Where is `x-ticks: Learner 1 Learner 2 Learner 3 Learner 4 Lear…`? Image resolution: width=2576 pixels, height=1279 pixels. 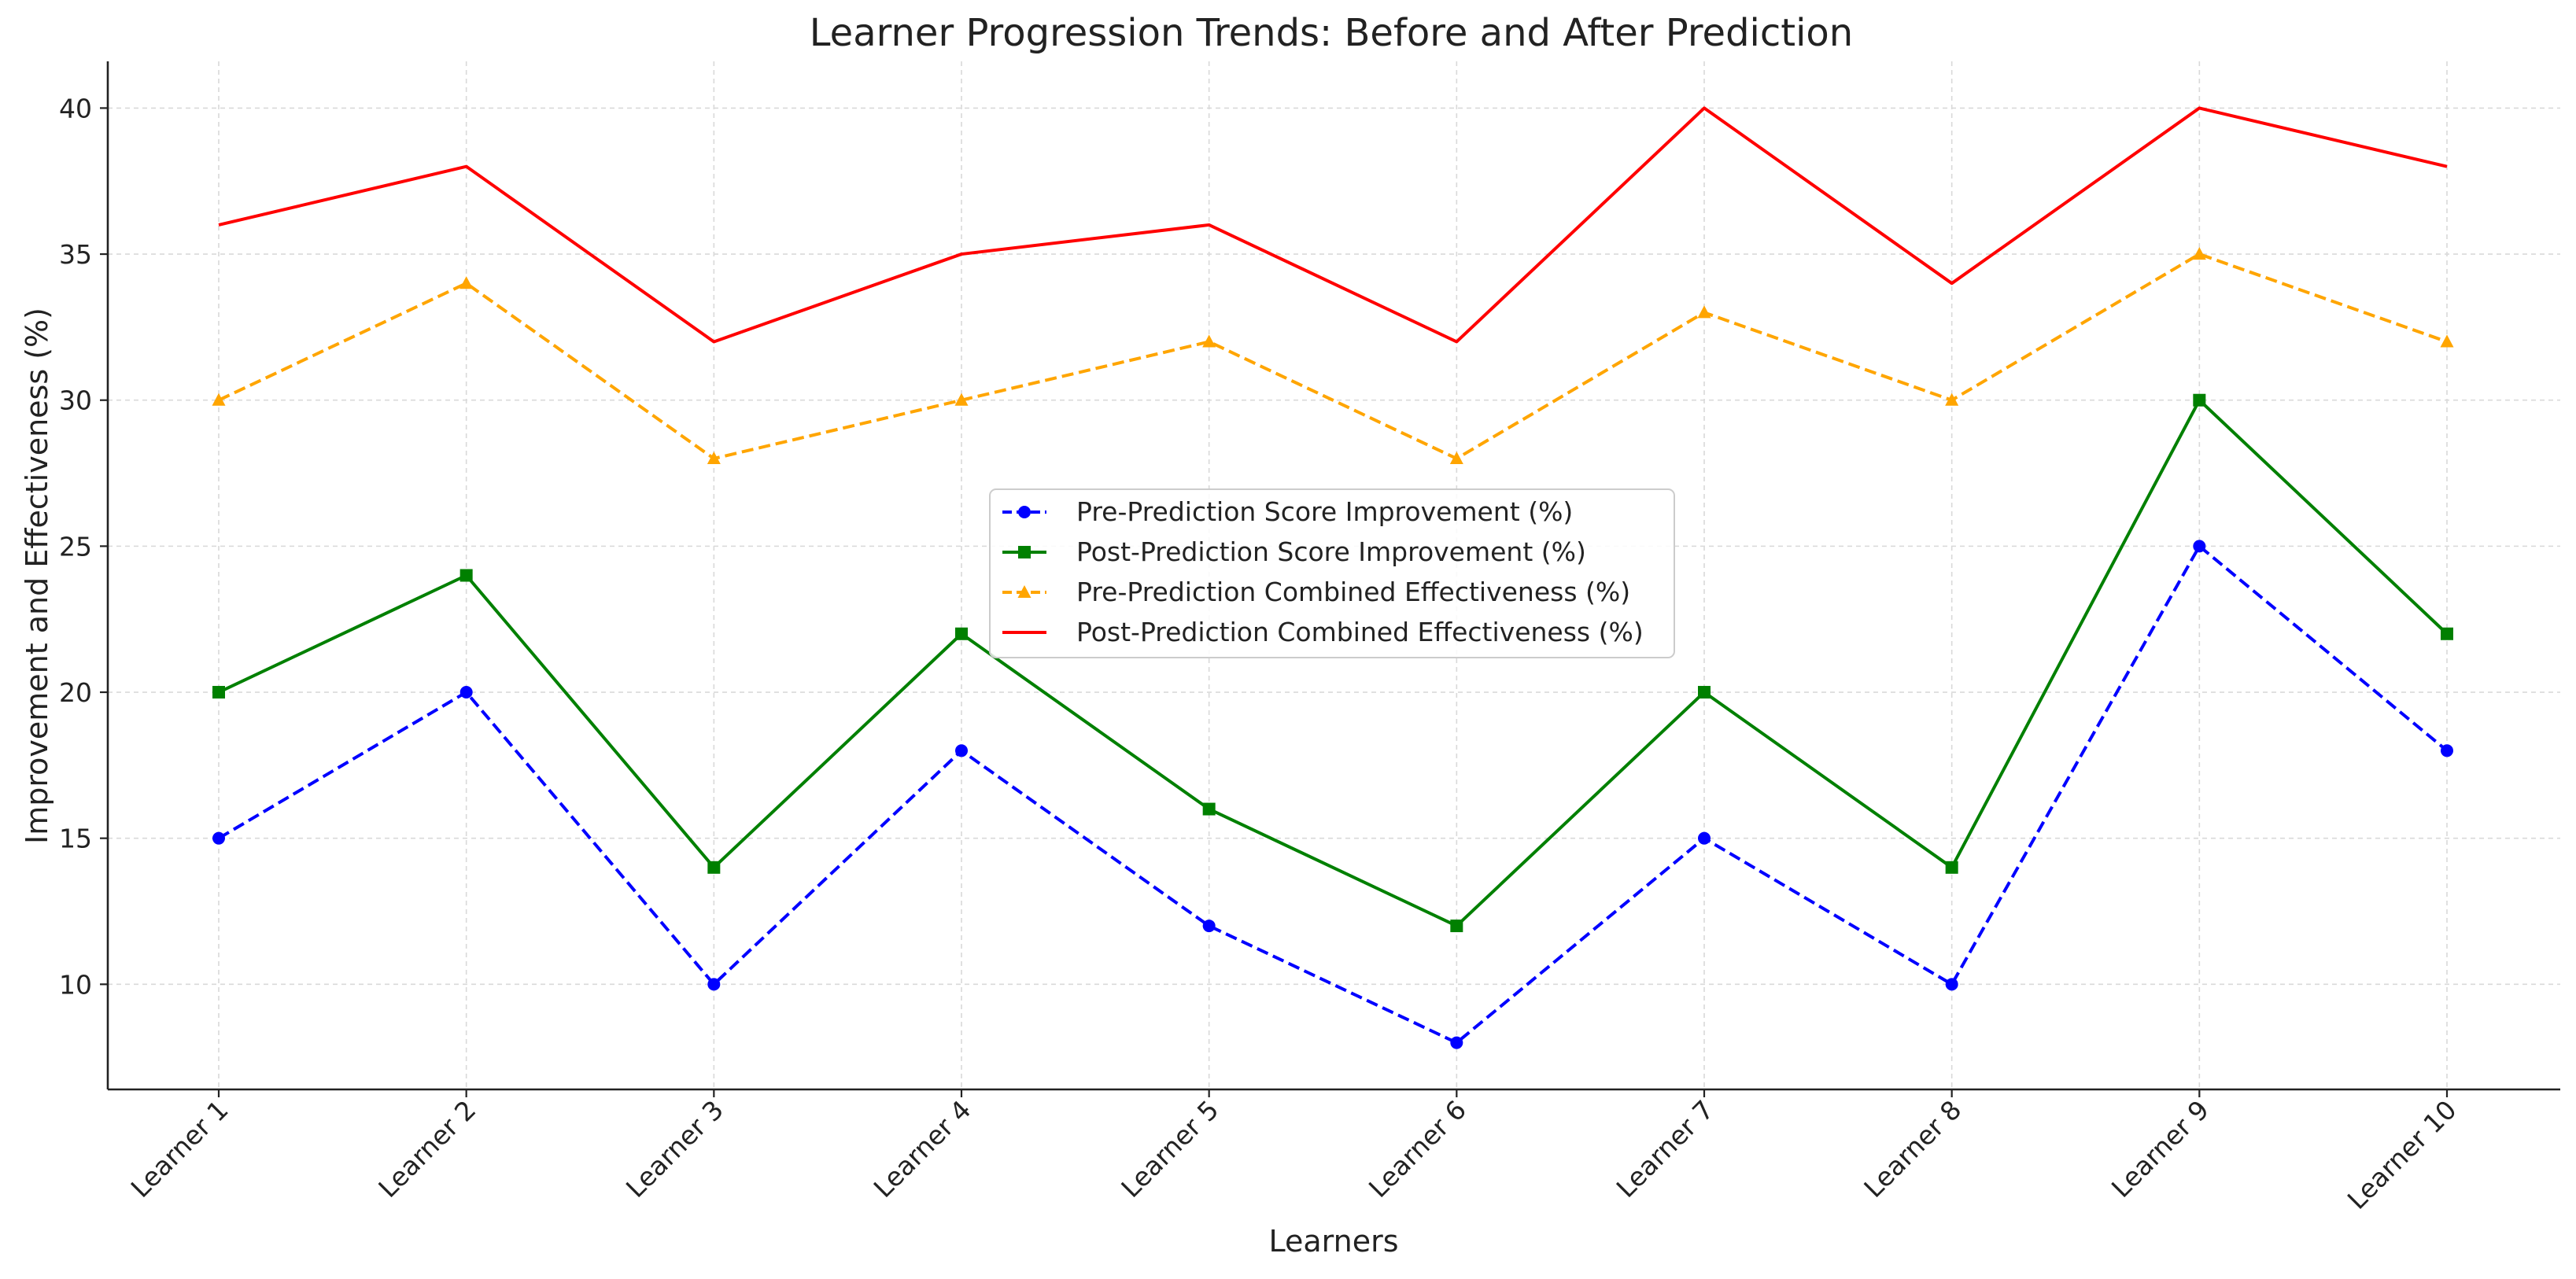
x-ticks: Learner 1 Learner 2 Learner 3 Learner 4 Lear… is located at coordinates (1294, 1152).